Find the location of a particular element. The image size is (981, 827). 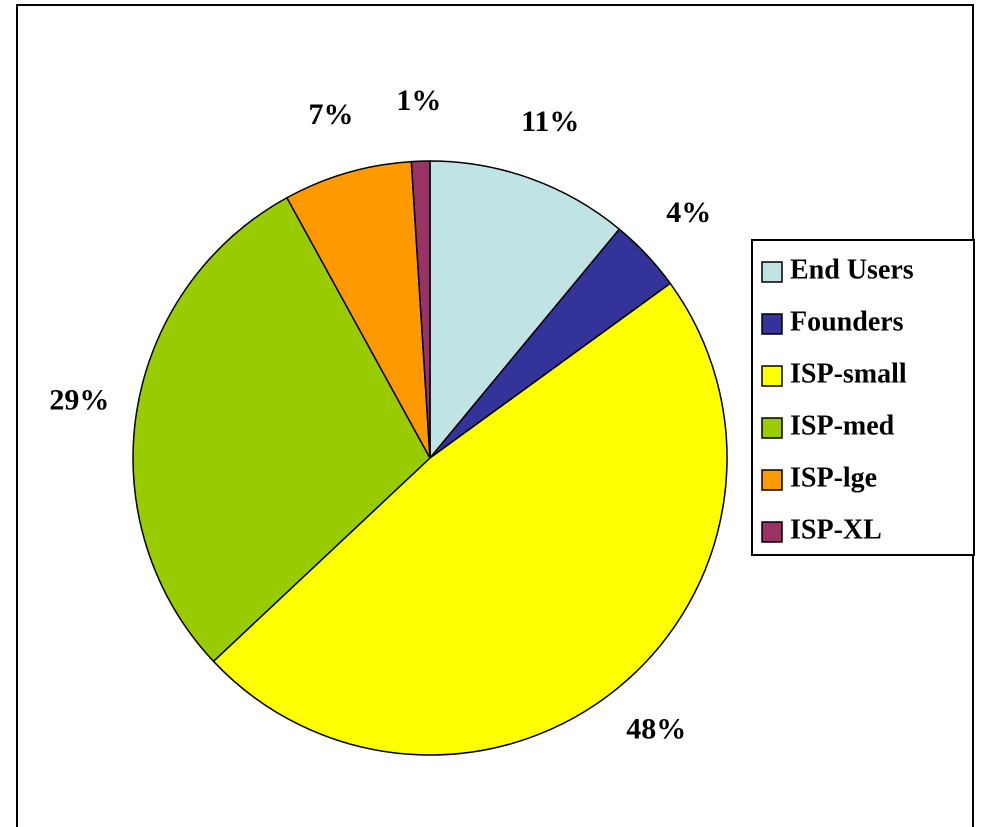

data-label: 48% is located at coordinates (656, 728).